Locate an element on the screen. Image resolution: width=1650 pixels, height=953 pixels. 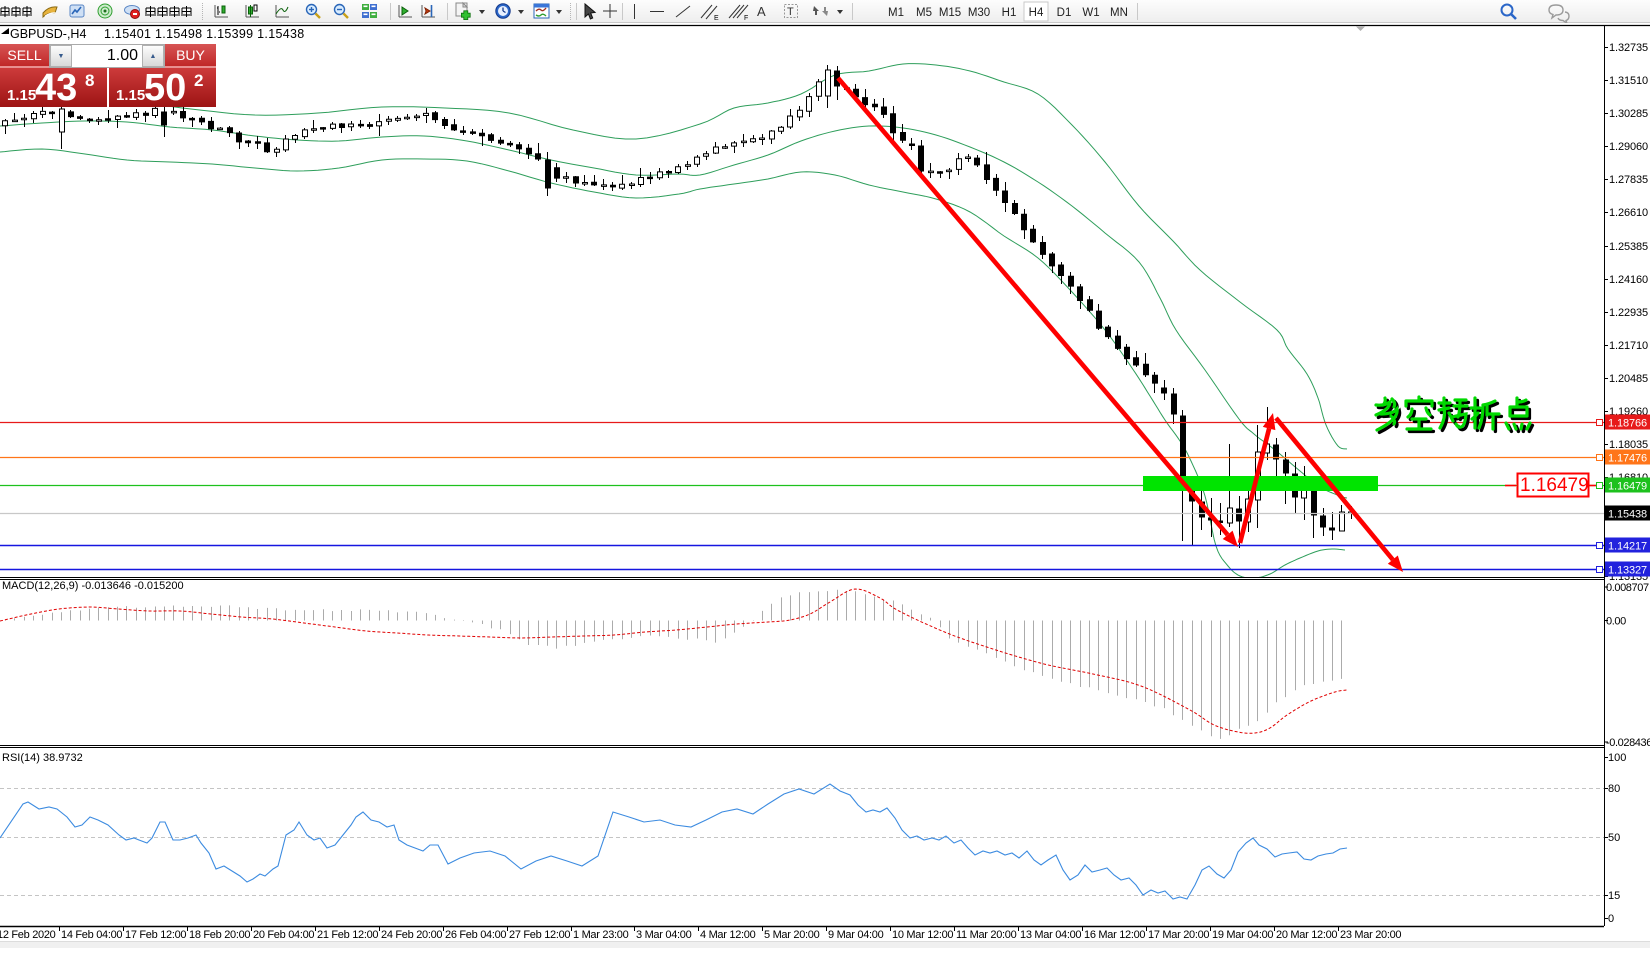
svg-text: 0.00 is located at coordinates (1616, 622).